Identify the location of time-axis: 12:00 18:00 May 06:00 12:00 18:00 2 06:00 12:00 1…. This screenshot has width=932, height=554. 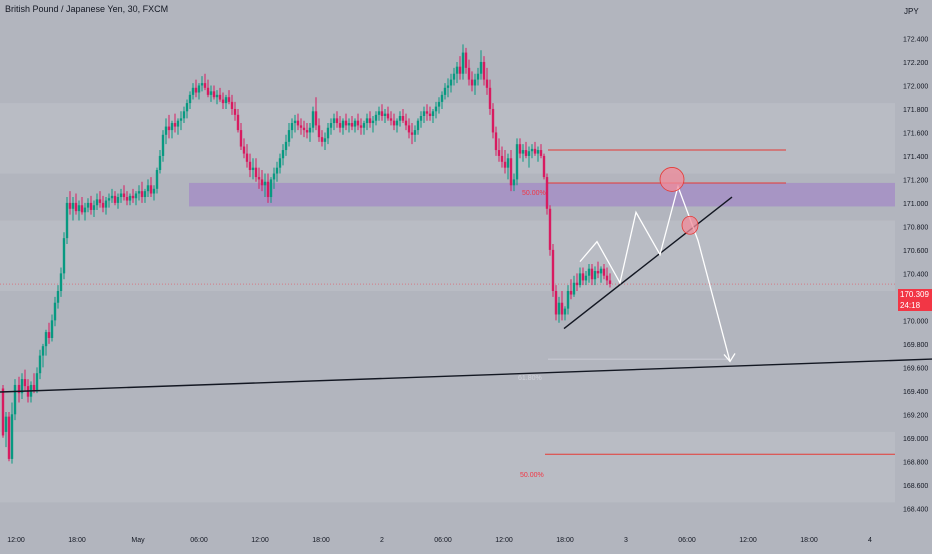
(439, 540).